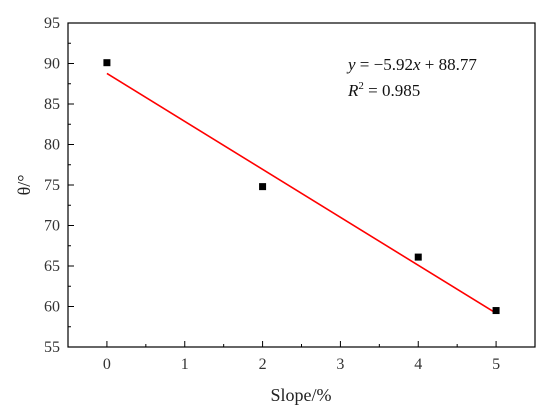  What do you see at coordinates (392, 90) in the screenshot?
I see `r2-value: = 0.985` at bounding box center [392, 90].